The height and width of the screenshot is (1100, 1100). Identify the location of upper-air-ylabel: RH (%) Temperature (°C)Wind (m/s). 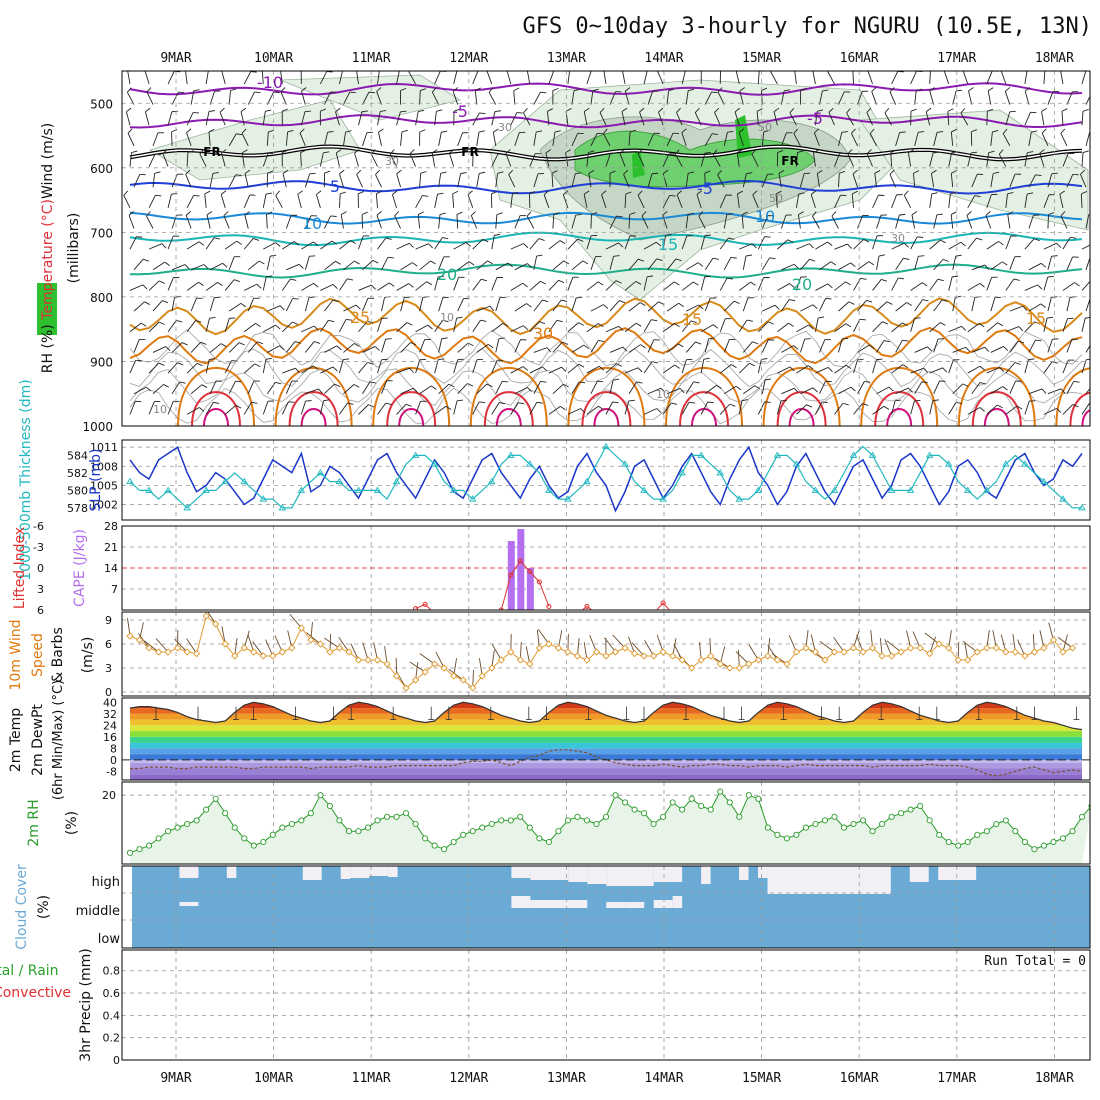
(48, 248).